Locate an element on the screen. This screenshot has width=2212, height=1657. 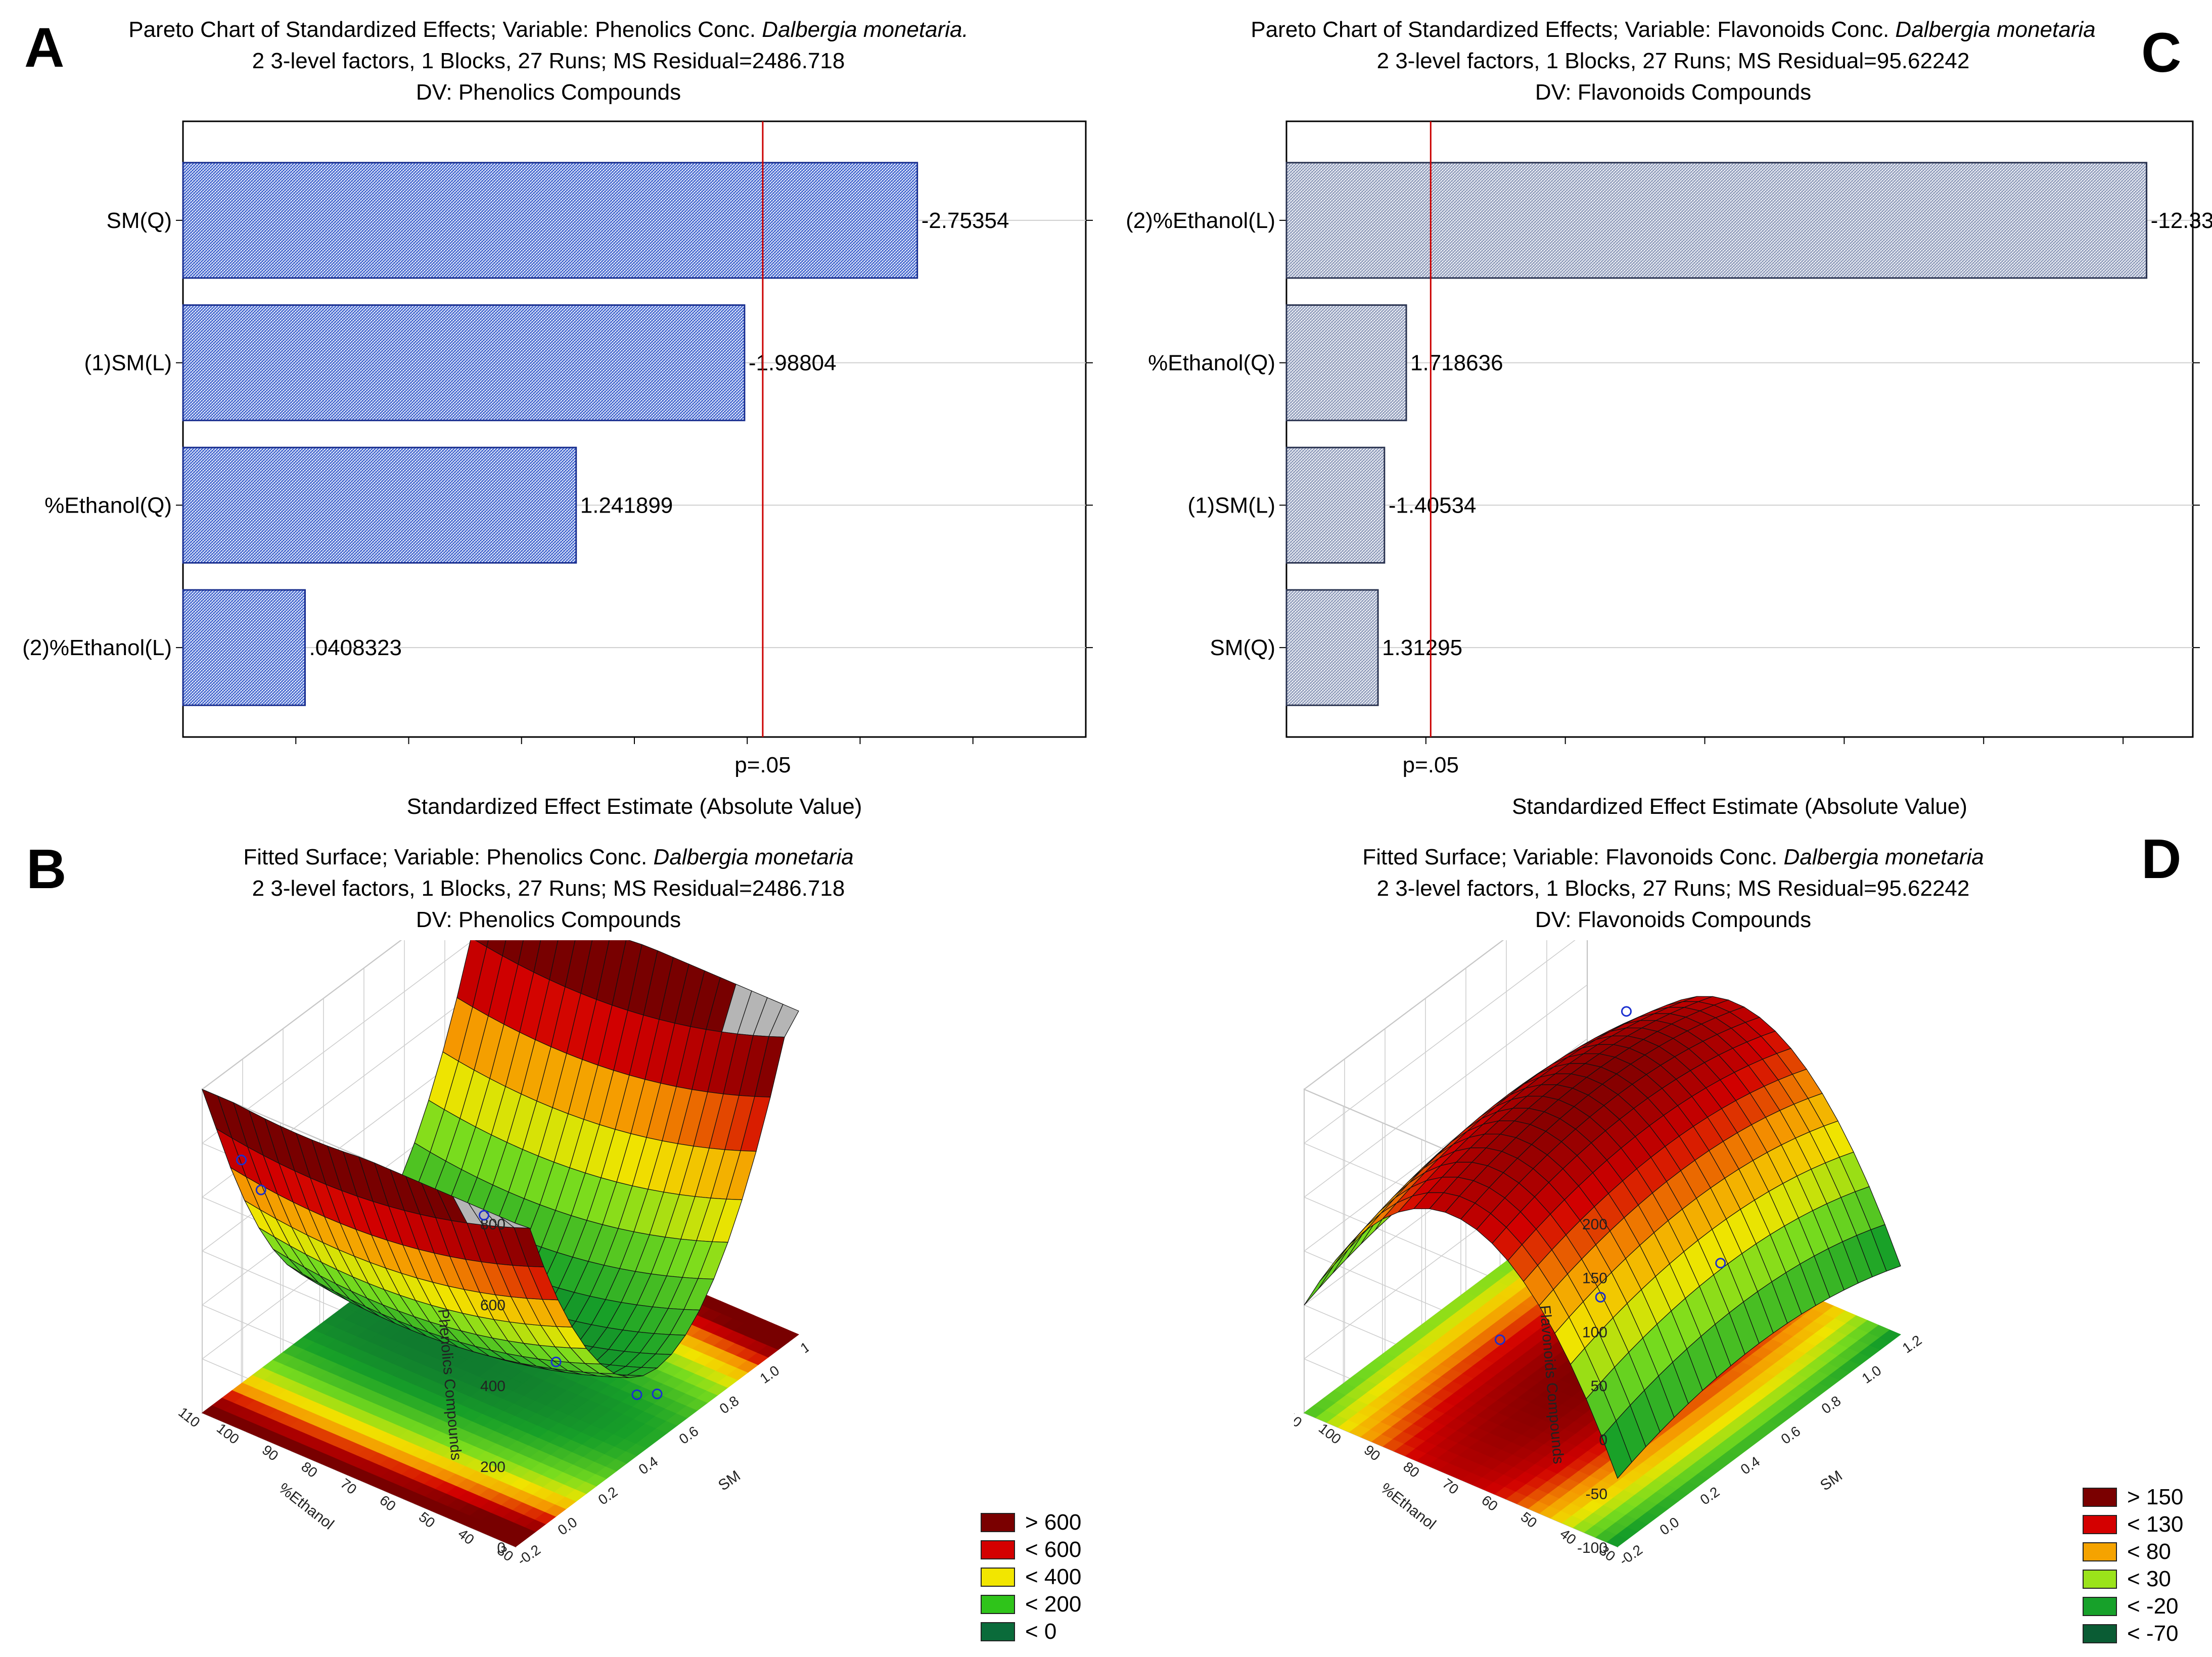
legend-label: < 0 is located at coordinates (1041, 1631).